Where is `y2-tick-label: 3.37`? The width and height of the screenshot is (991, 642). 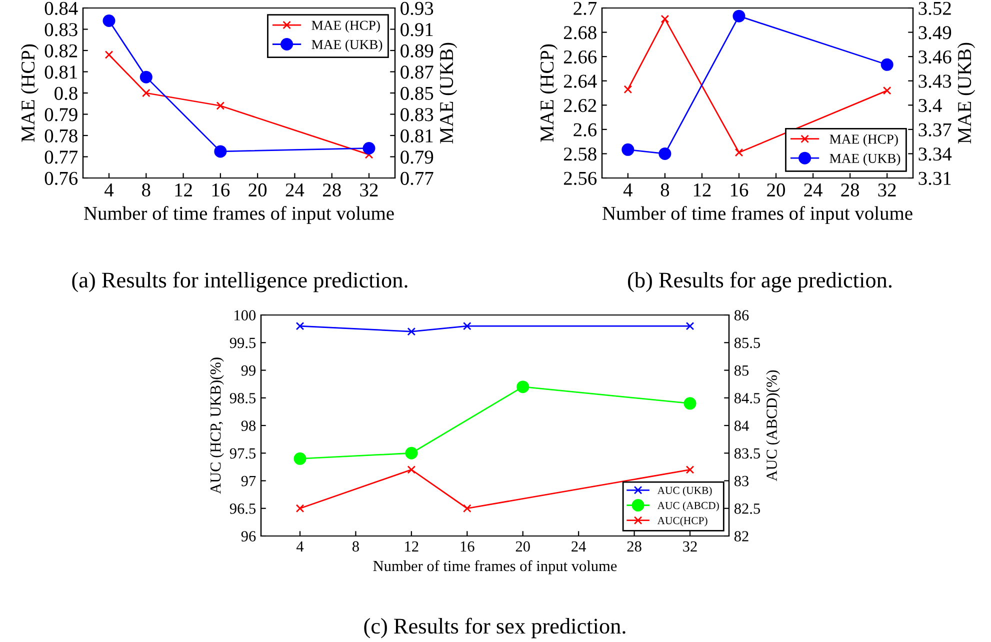
y2-tick-label: 3.37 is located at coordinates (935, 129).